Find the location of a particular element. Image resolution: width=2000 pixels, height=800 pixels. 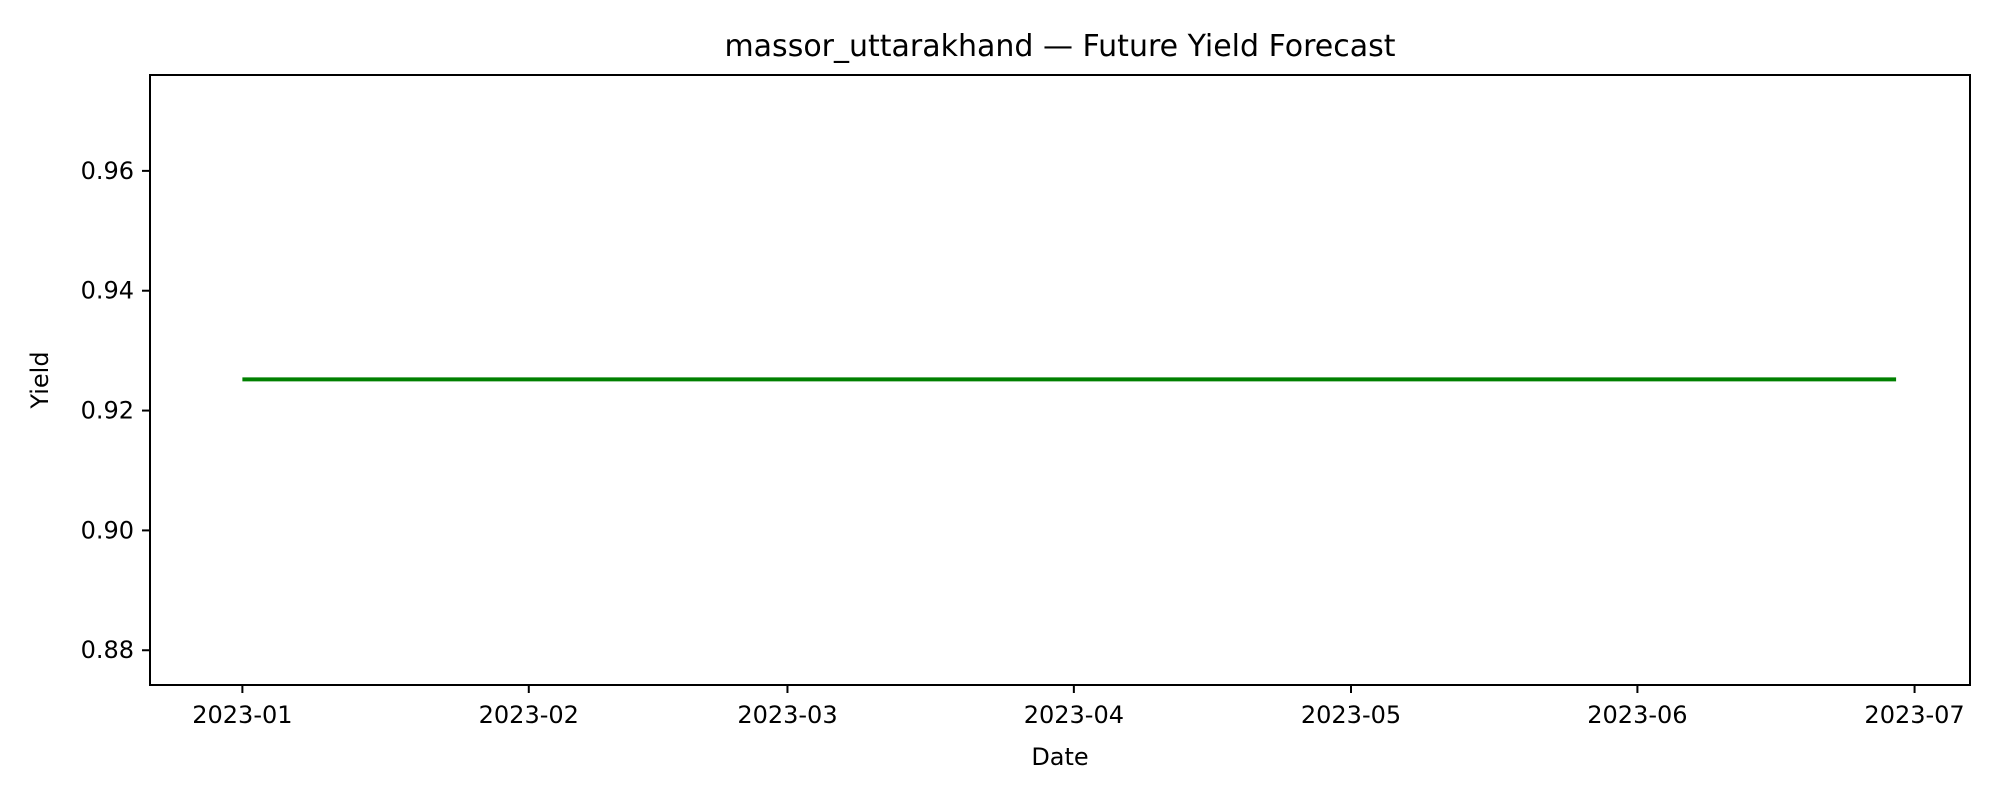

x-tick-label: 2023-07 is located at coordinates (1914, 715).